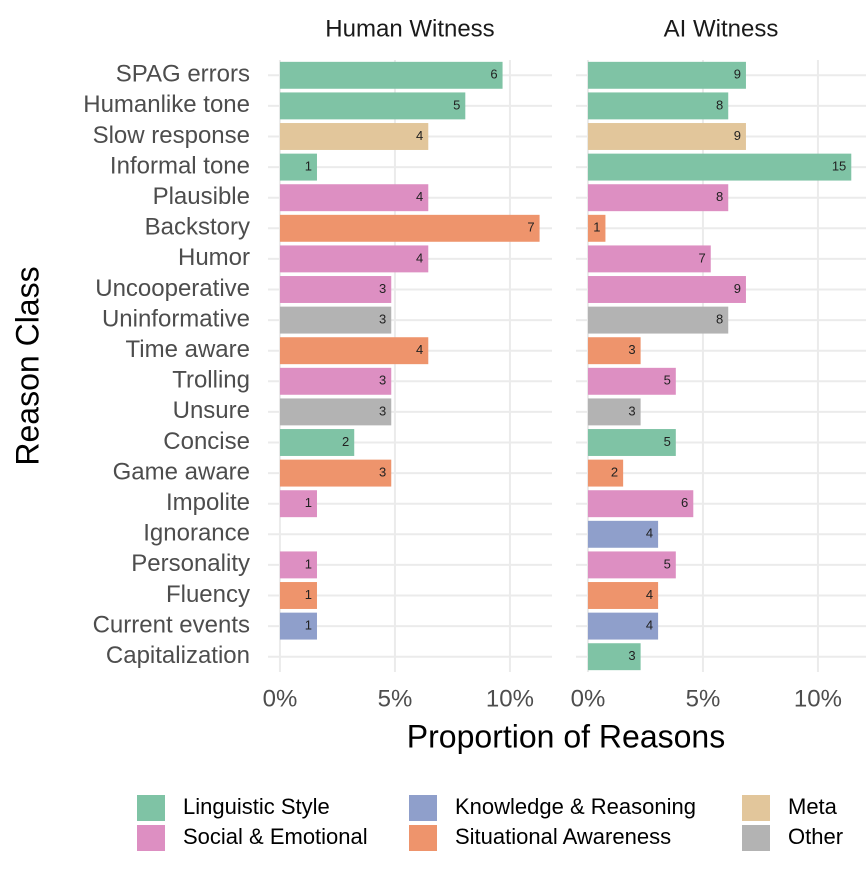 The image size is (868, 872). Describe the element at coordinates (839, 166) in the screenshot. I see `bar-label: 15` at that location.